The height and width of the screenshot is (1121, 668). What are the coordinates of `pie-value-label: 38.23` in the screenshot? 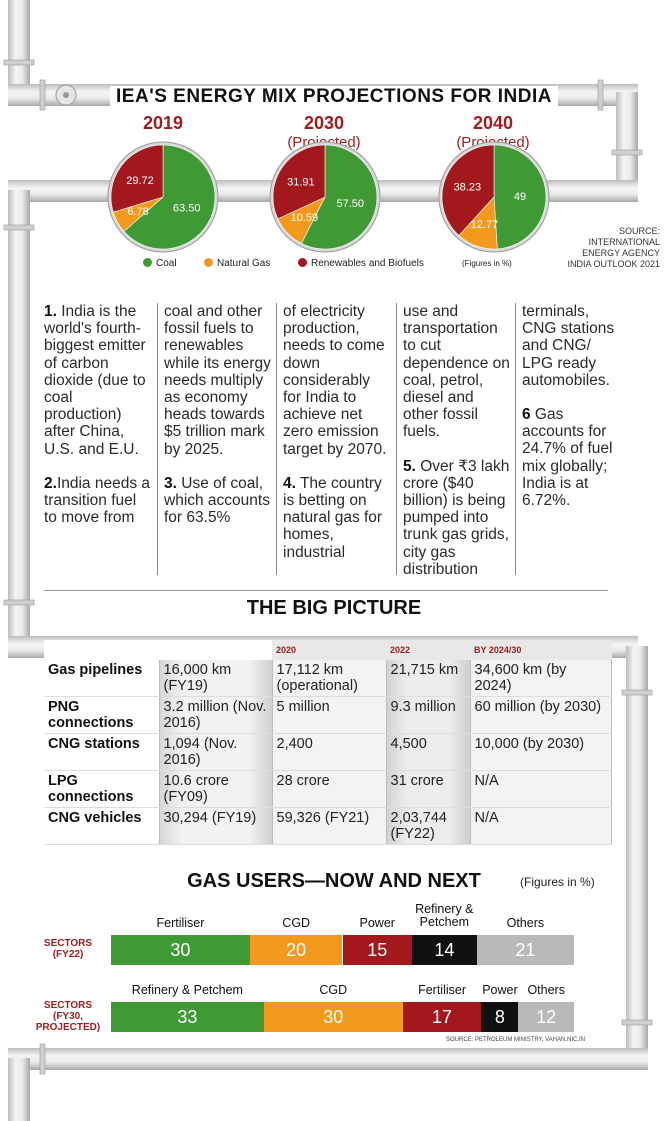 It's located at (468, 188).